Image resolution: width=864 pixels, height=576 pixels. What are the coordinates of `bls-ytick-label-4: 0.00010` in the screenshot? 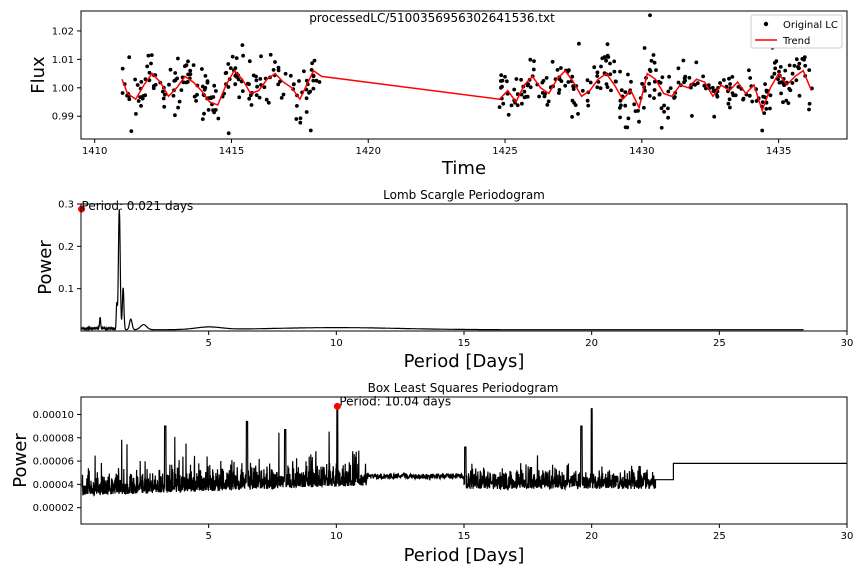 It's located at (53, 415).